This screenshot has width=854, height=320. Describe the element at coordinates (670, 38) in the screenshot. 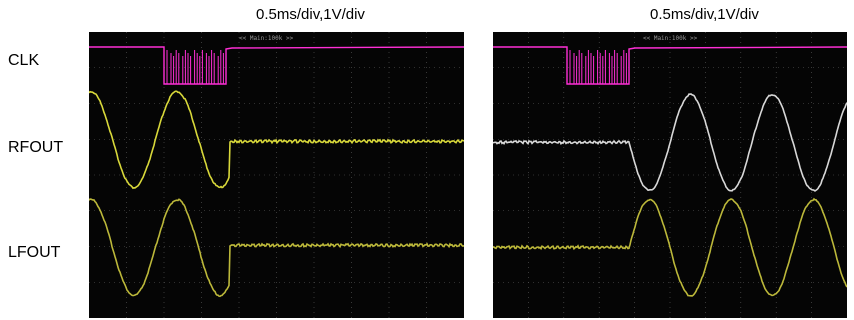

I see `right-timebase-tag: << Main:100k >>` at that location.